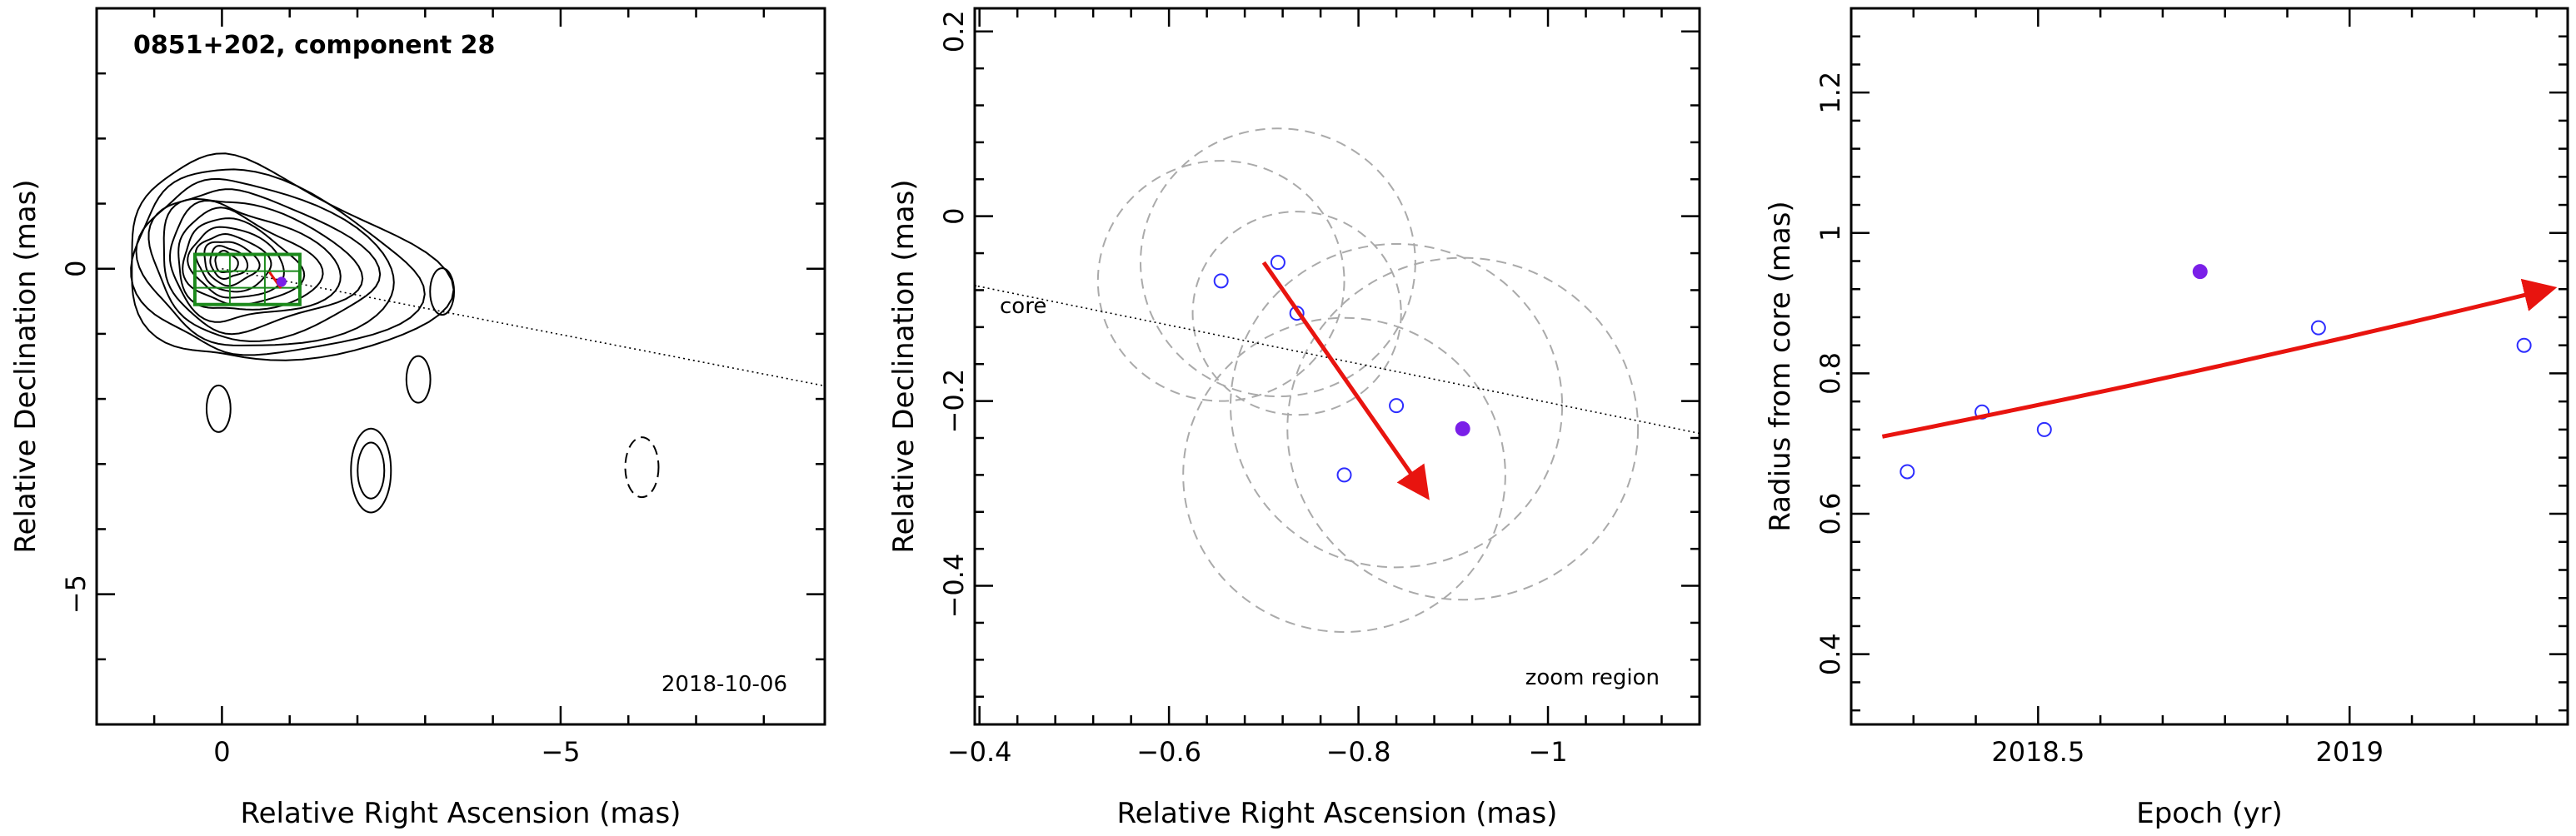  Describe the element at coordinates (1337, 813) in the screenshot. I see `panel-2-x-axis-label: Relative Right Ascension (mas)` at that location.